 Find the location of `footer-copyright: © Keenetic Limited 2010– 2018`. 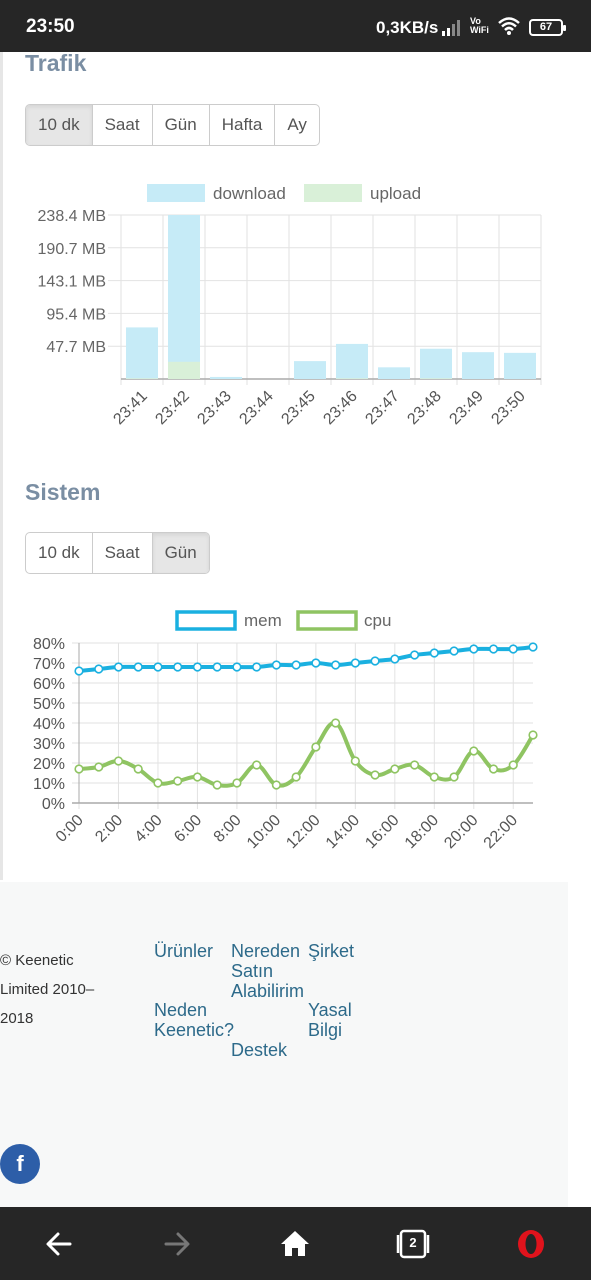

footer-copyright: © Keenetic Limited 2010– 2018 is located at coordinates (47, 989).